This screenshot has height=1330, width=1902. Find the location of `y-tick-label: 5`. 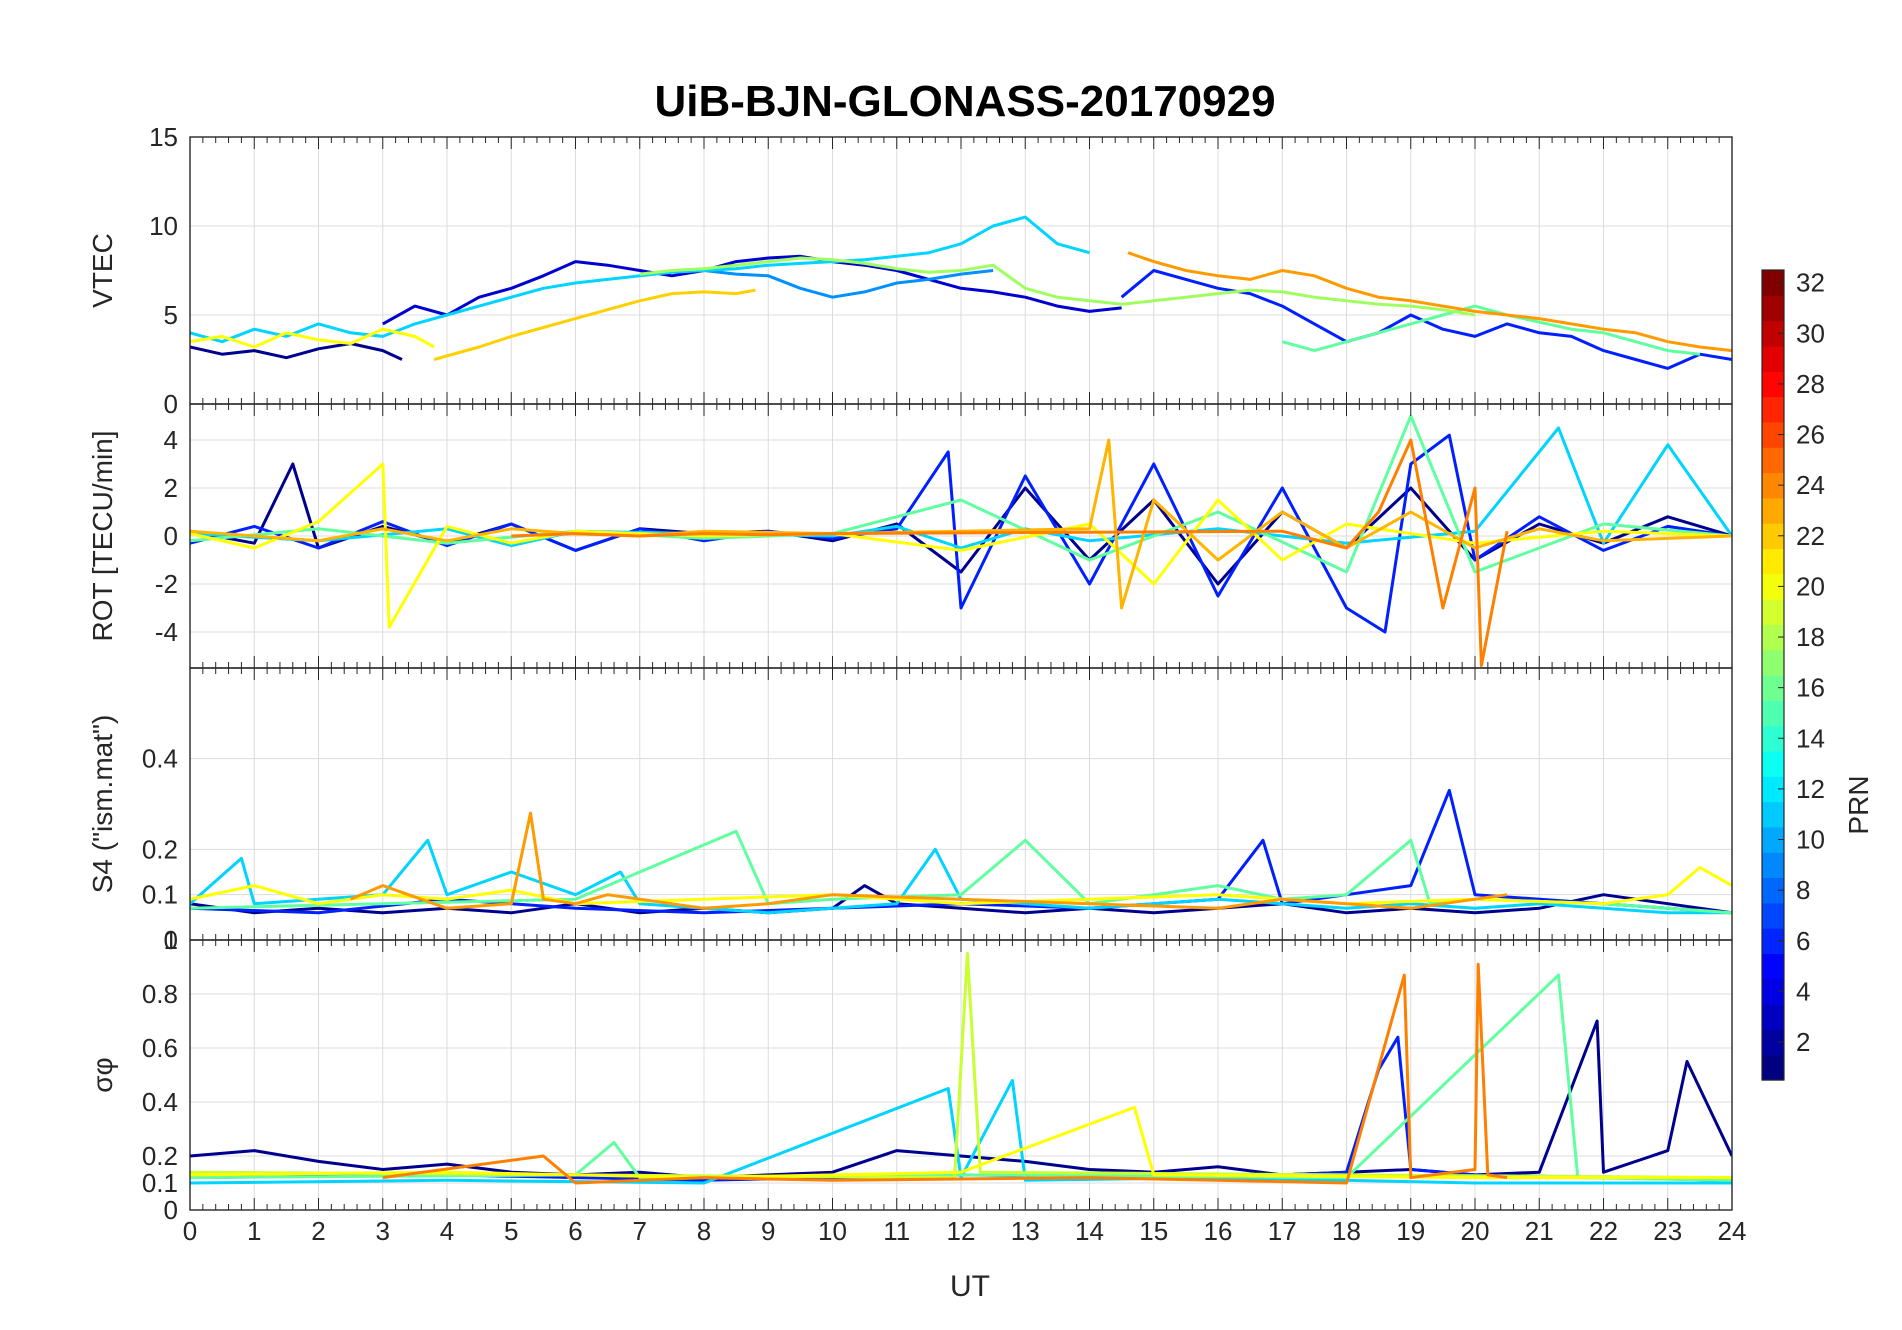

y-tick-label: 5 is located at coordinates (171, 315).